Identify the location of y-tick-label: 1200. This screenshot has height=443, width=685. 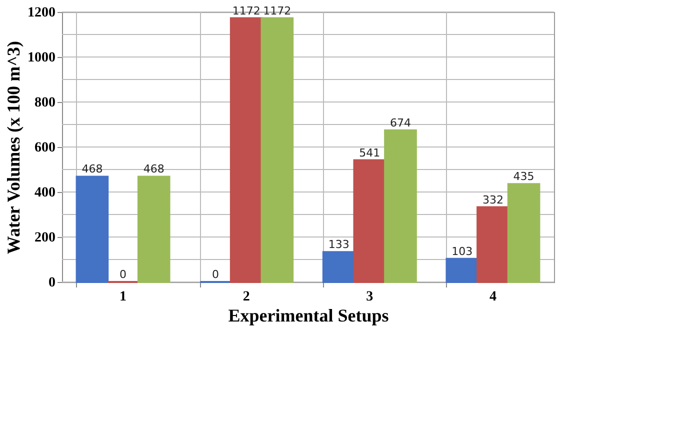
(42, 13).